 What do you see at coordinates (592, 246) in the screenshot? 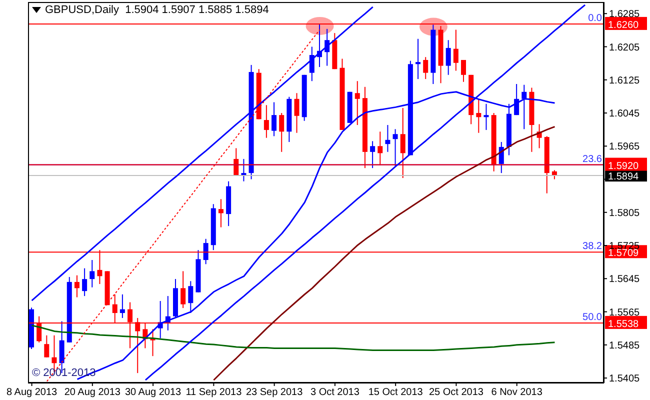
I see `annotation: 38.2` at bounding box center [592, 246].